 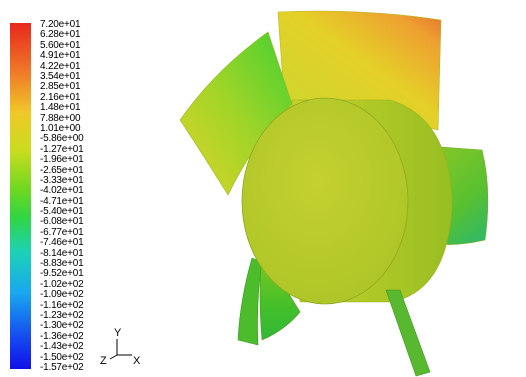 What do you see at coordinates (60, 45) in the screenshot?
I see `legend-tick-label: 5.60e+01` at bounding box center [60, 45].